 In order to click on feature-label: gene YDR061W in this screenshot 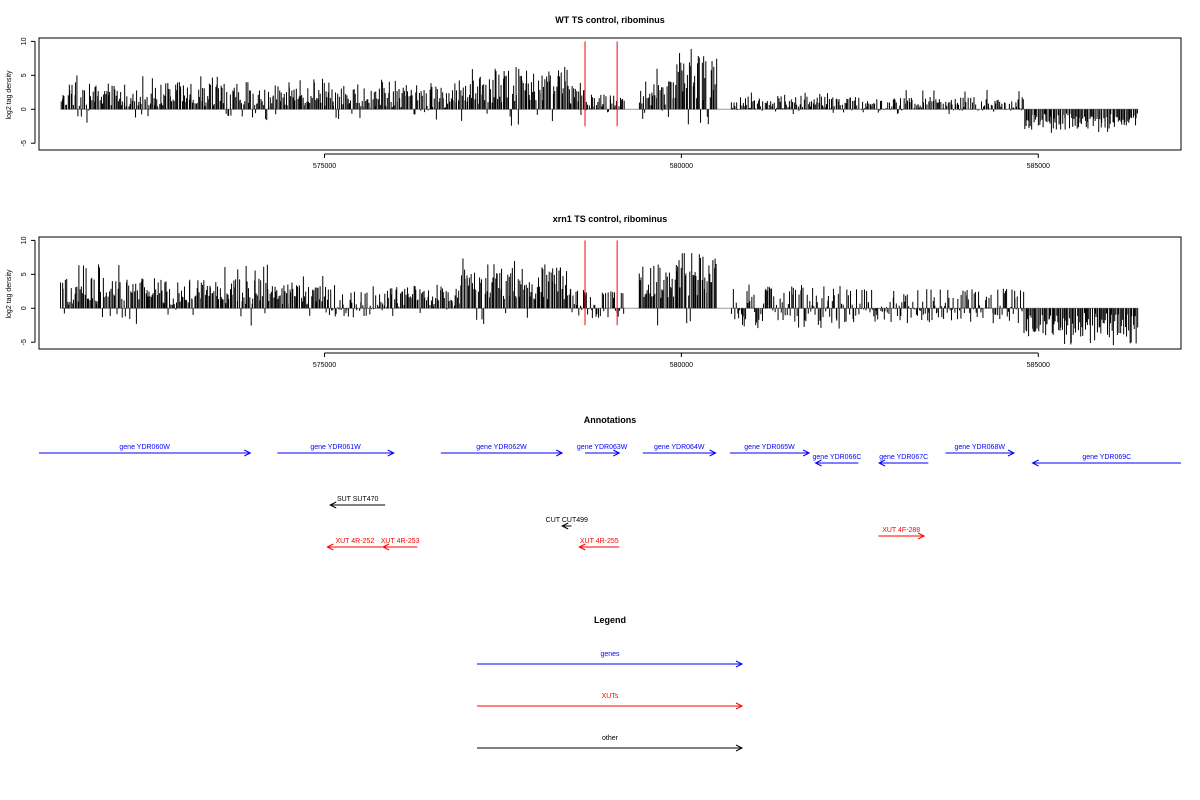, I will do `click(335, 447)`.